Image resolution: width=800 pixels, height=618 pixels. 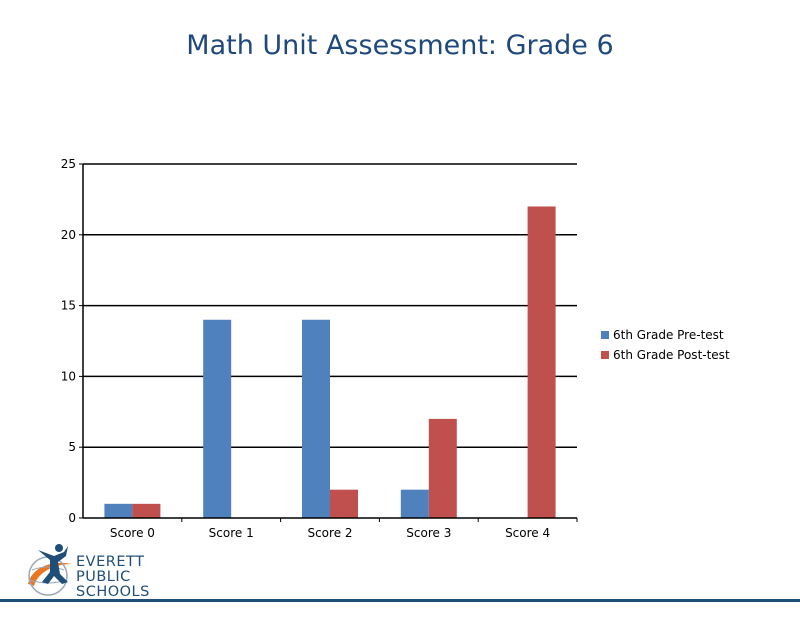 I want to click on y-tick-labels: 0 5 10 15 20 25, so click(x=68, y=341).